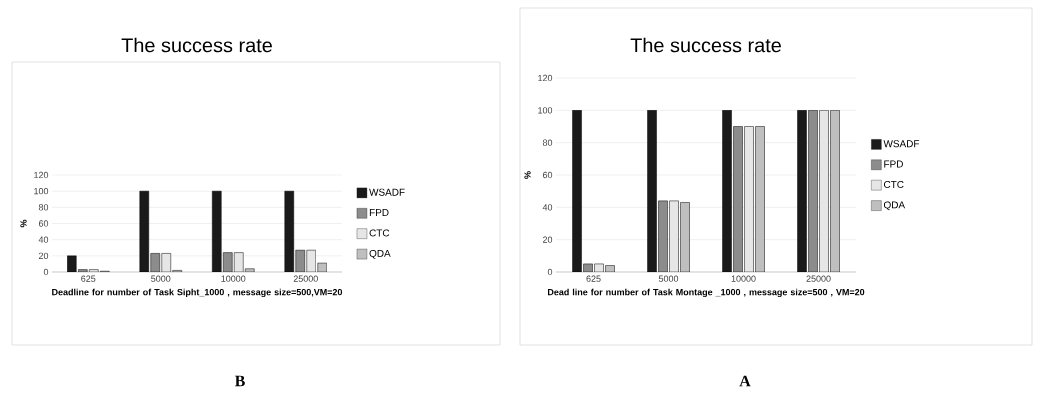  What do you see at coordinates (239, 381) in the screenshot?
I see `text: B` at bounding box center [239, 381].